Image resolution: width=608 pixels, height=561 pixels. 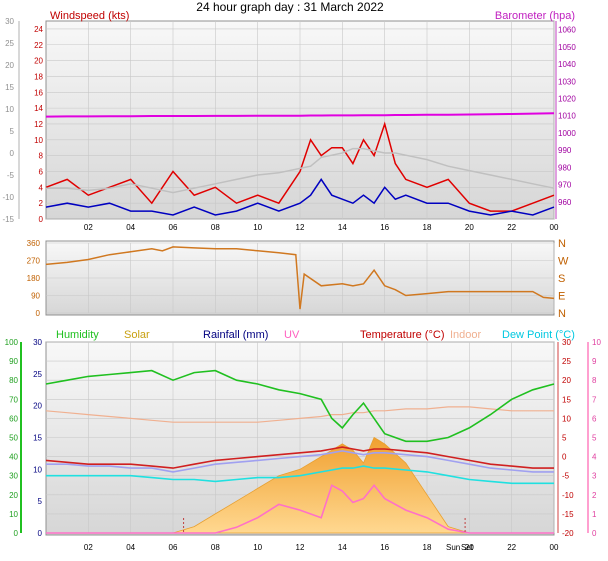 I want to click on windspeed-tick-label: 12, so click(x=38, y=124).